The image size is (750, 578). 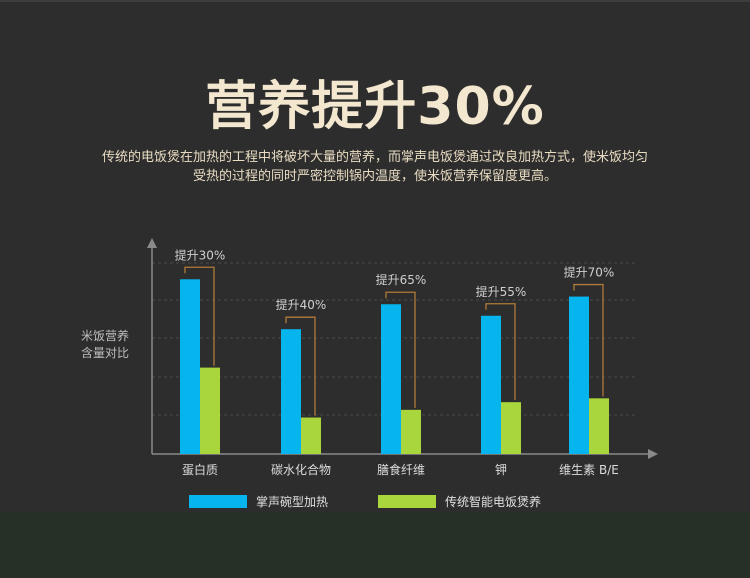 What do you see at coordinates (589, 272) in the screenshot?
I see `improvement-label-4: 提升70%` at bounding box center [589, 272].